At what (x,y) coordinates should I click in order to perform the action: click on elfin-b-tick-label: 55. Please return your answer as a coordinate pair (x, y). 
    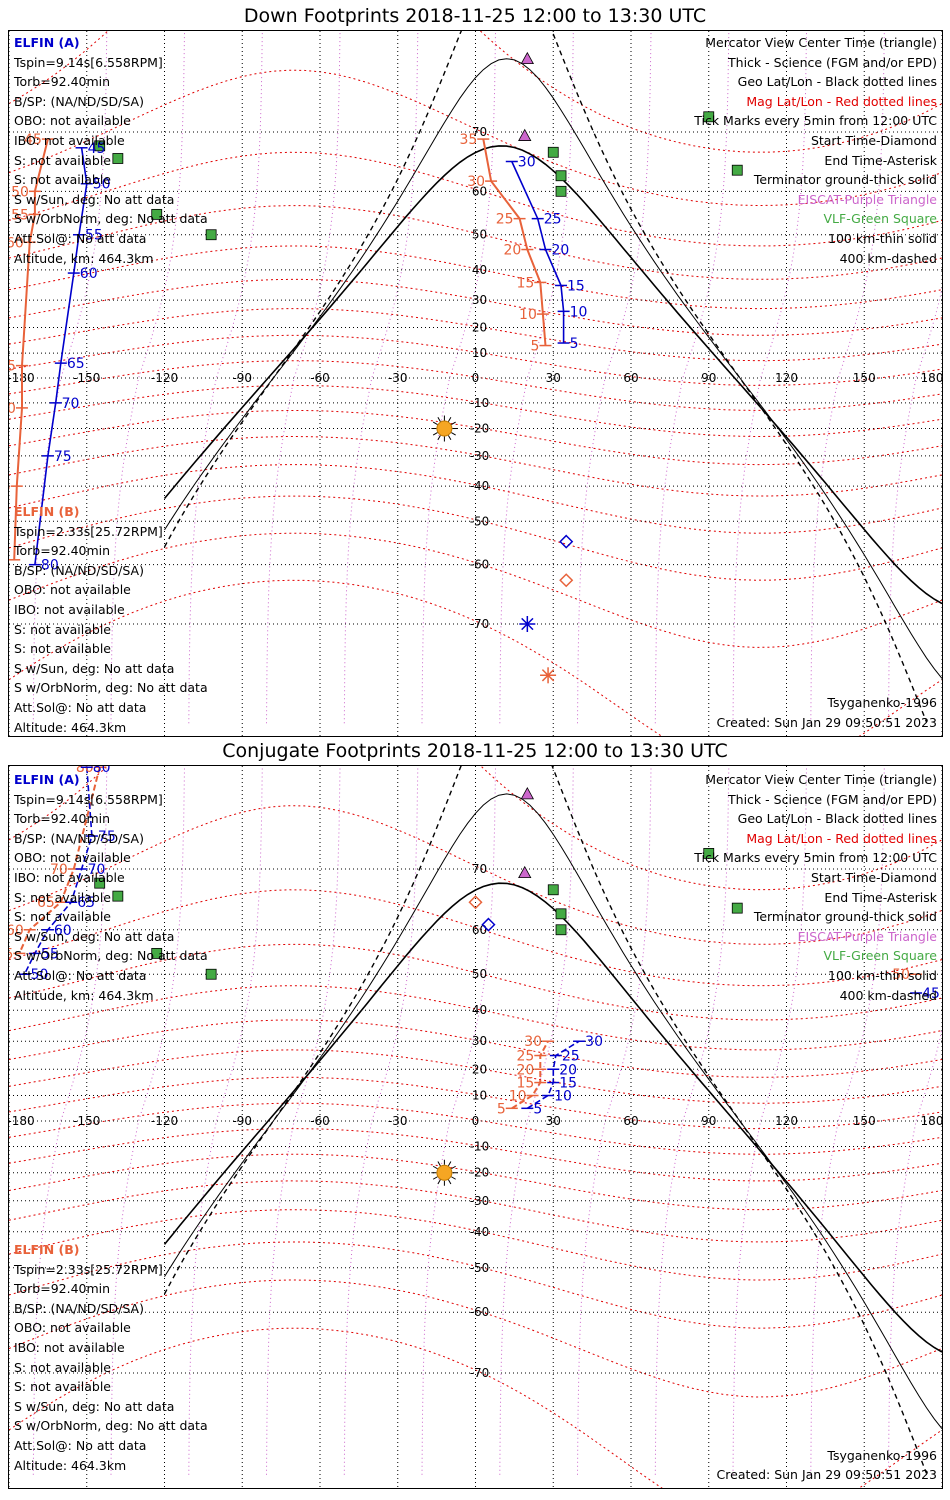
    Looking at the image, I should click on (11, 954).